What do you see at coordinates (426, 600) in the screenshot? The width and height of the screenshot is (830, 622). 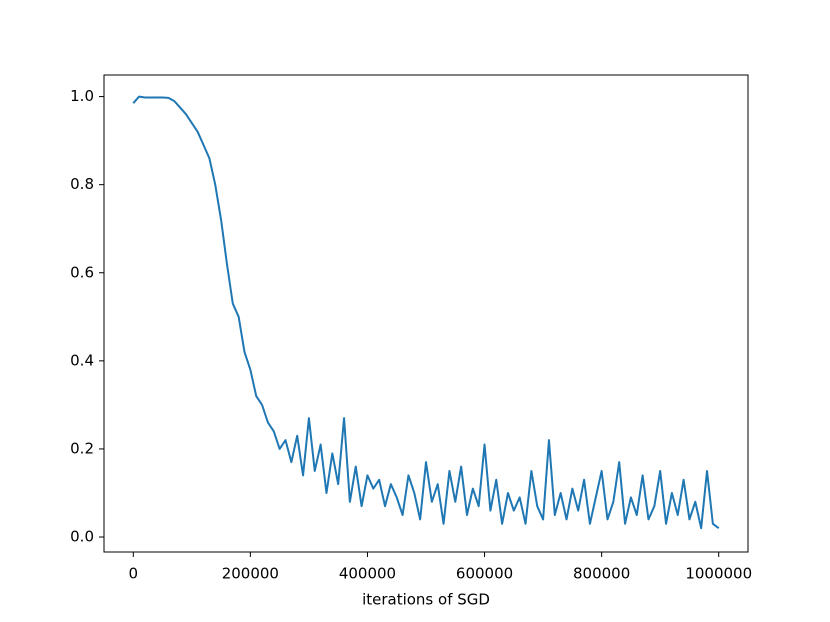 I see `x-axis-label: iterations of SGD` at bounding box center [426, 600].